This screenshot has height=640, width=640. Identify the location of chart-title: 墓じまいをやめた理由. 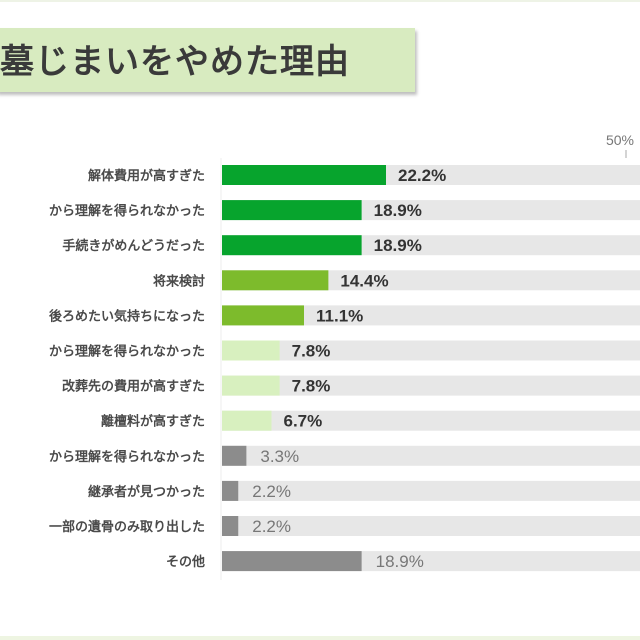
(175, 62).